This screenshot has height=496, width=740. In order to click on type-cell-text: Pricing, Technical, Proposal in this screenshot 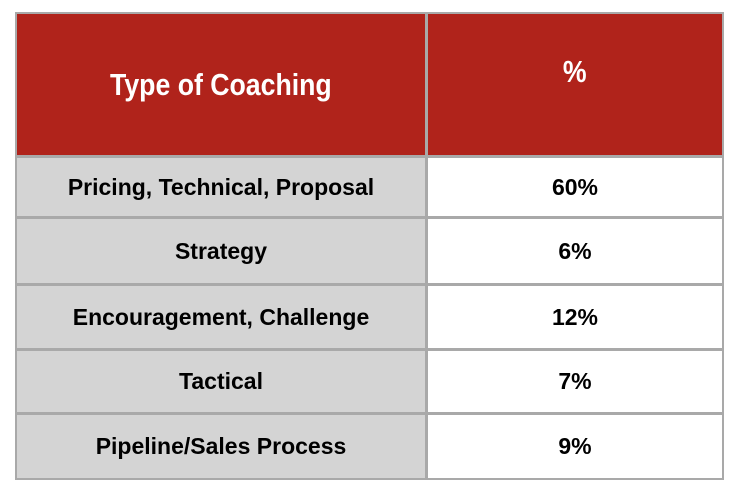, I will do `click(221, 186)`.